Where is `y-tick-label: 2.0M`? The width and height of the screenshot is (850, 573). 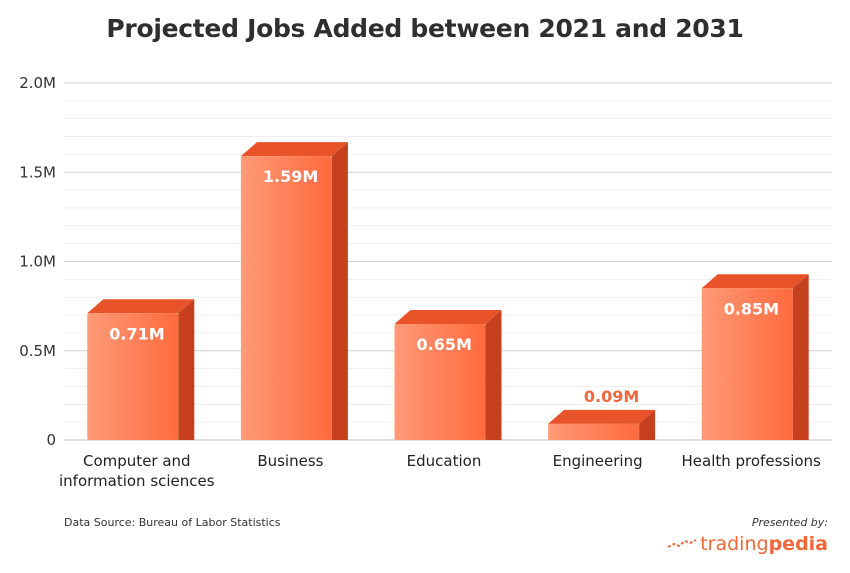 y-tick-label: 2.0M is located at coordinates (37, 83).